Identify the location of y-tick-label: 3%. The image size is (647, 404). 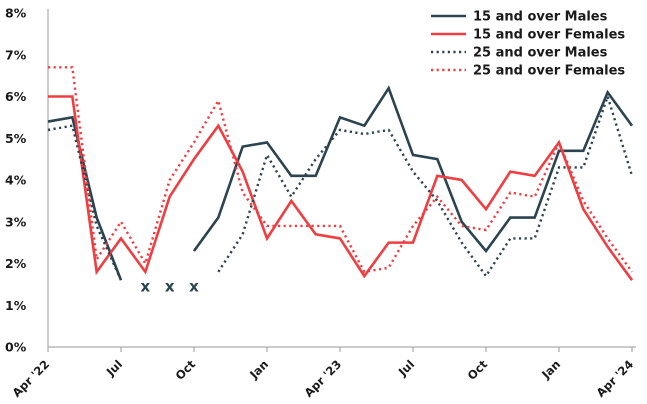
(16, 221).